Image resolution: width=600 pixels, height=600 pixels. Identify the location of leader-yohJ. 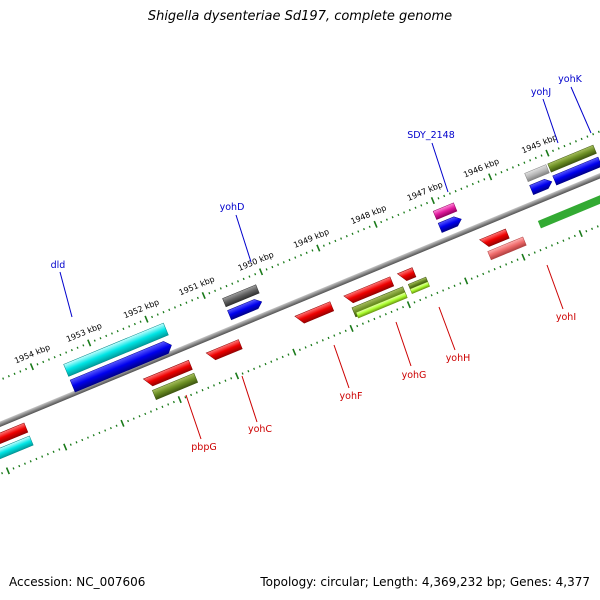
(550, 121).